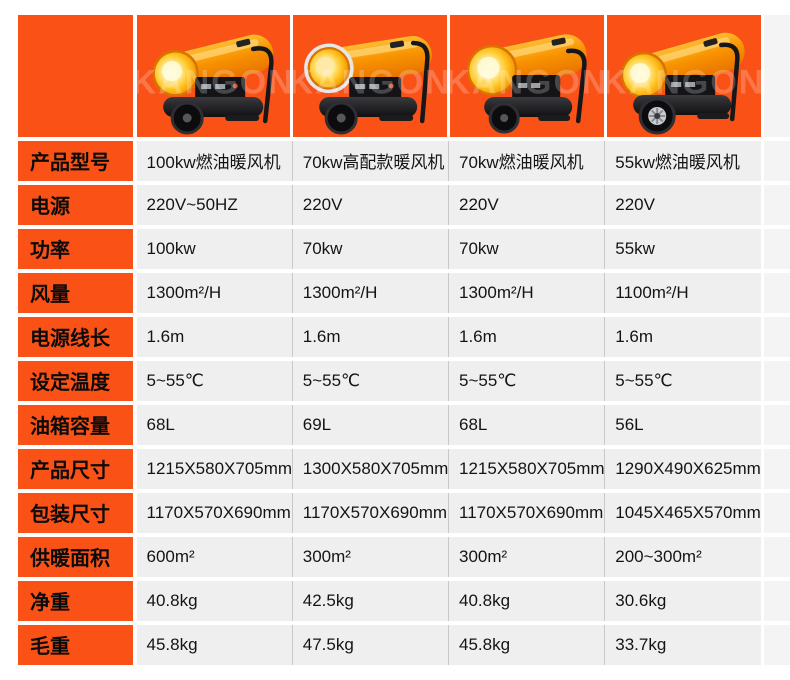 This screenshot has height=680, width=790. Describe the element at coordinates (369, 468) in the screenshot. I see `table-cell: 1300X580X705mm` at that location.